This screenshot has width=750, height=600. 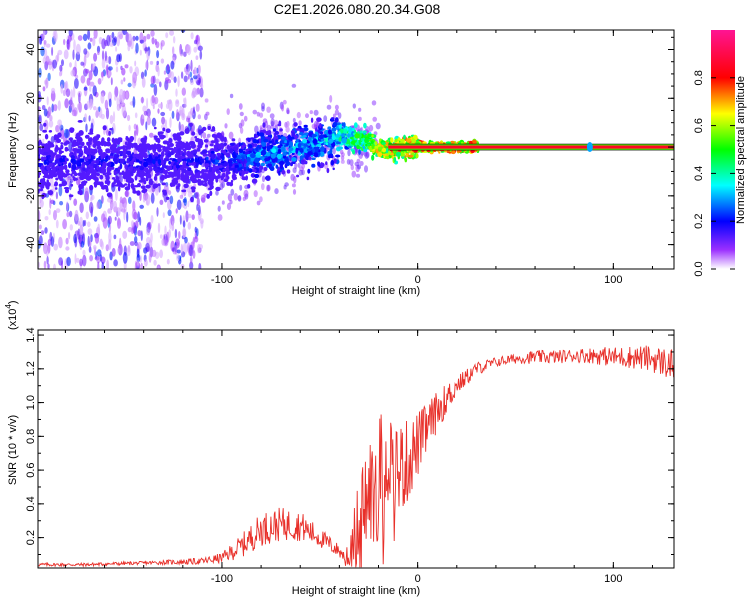 I want to click on x-tick-label: 100, so click(x=613, y=280).